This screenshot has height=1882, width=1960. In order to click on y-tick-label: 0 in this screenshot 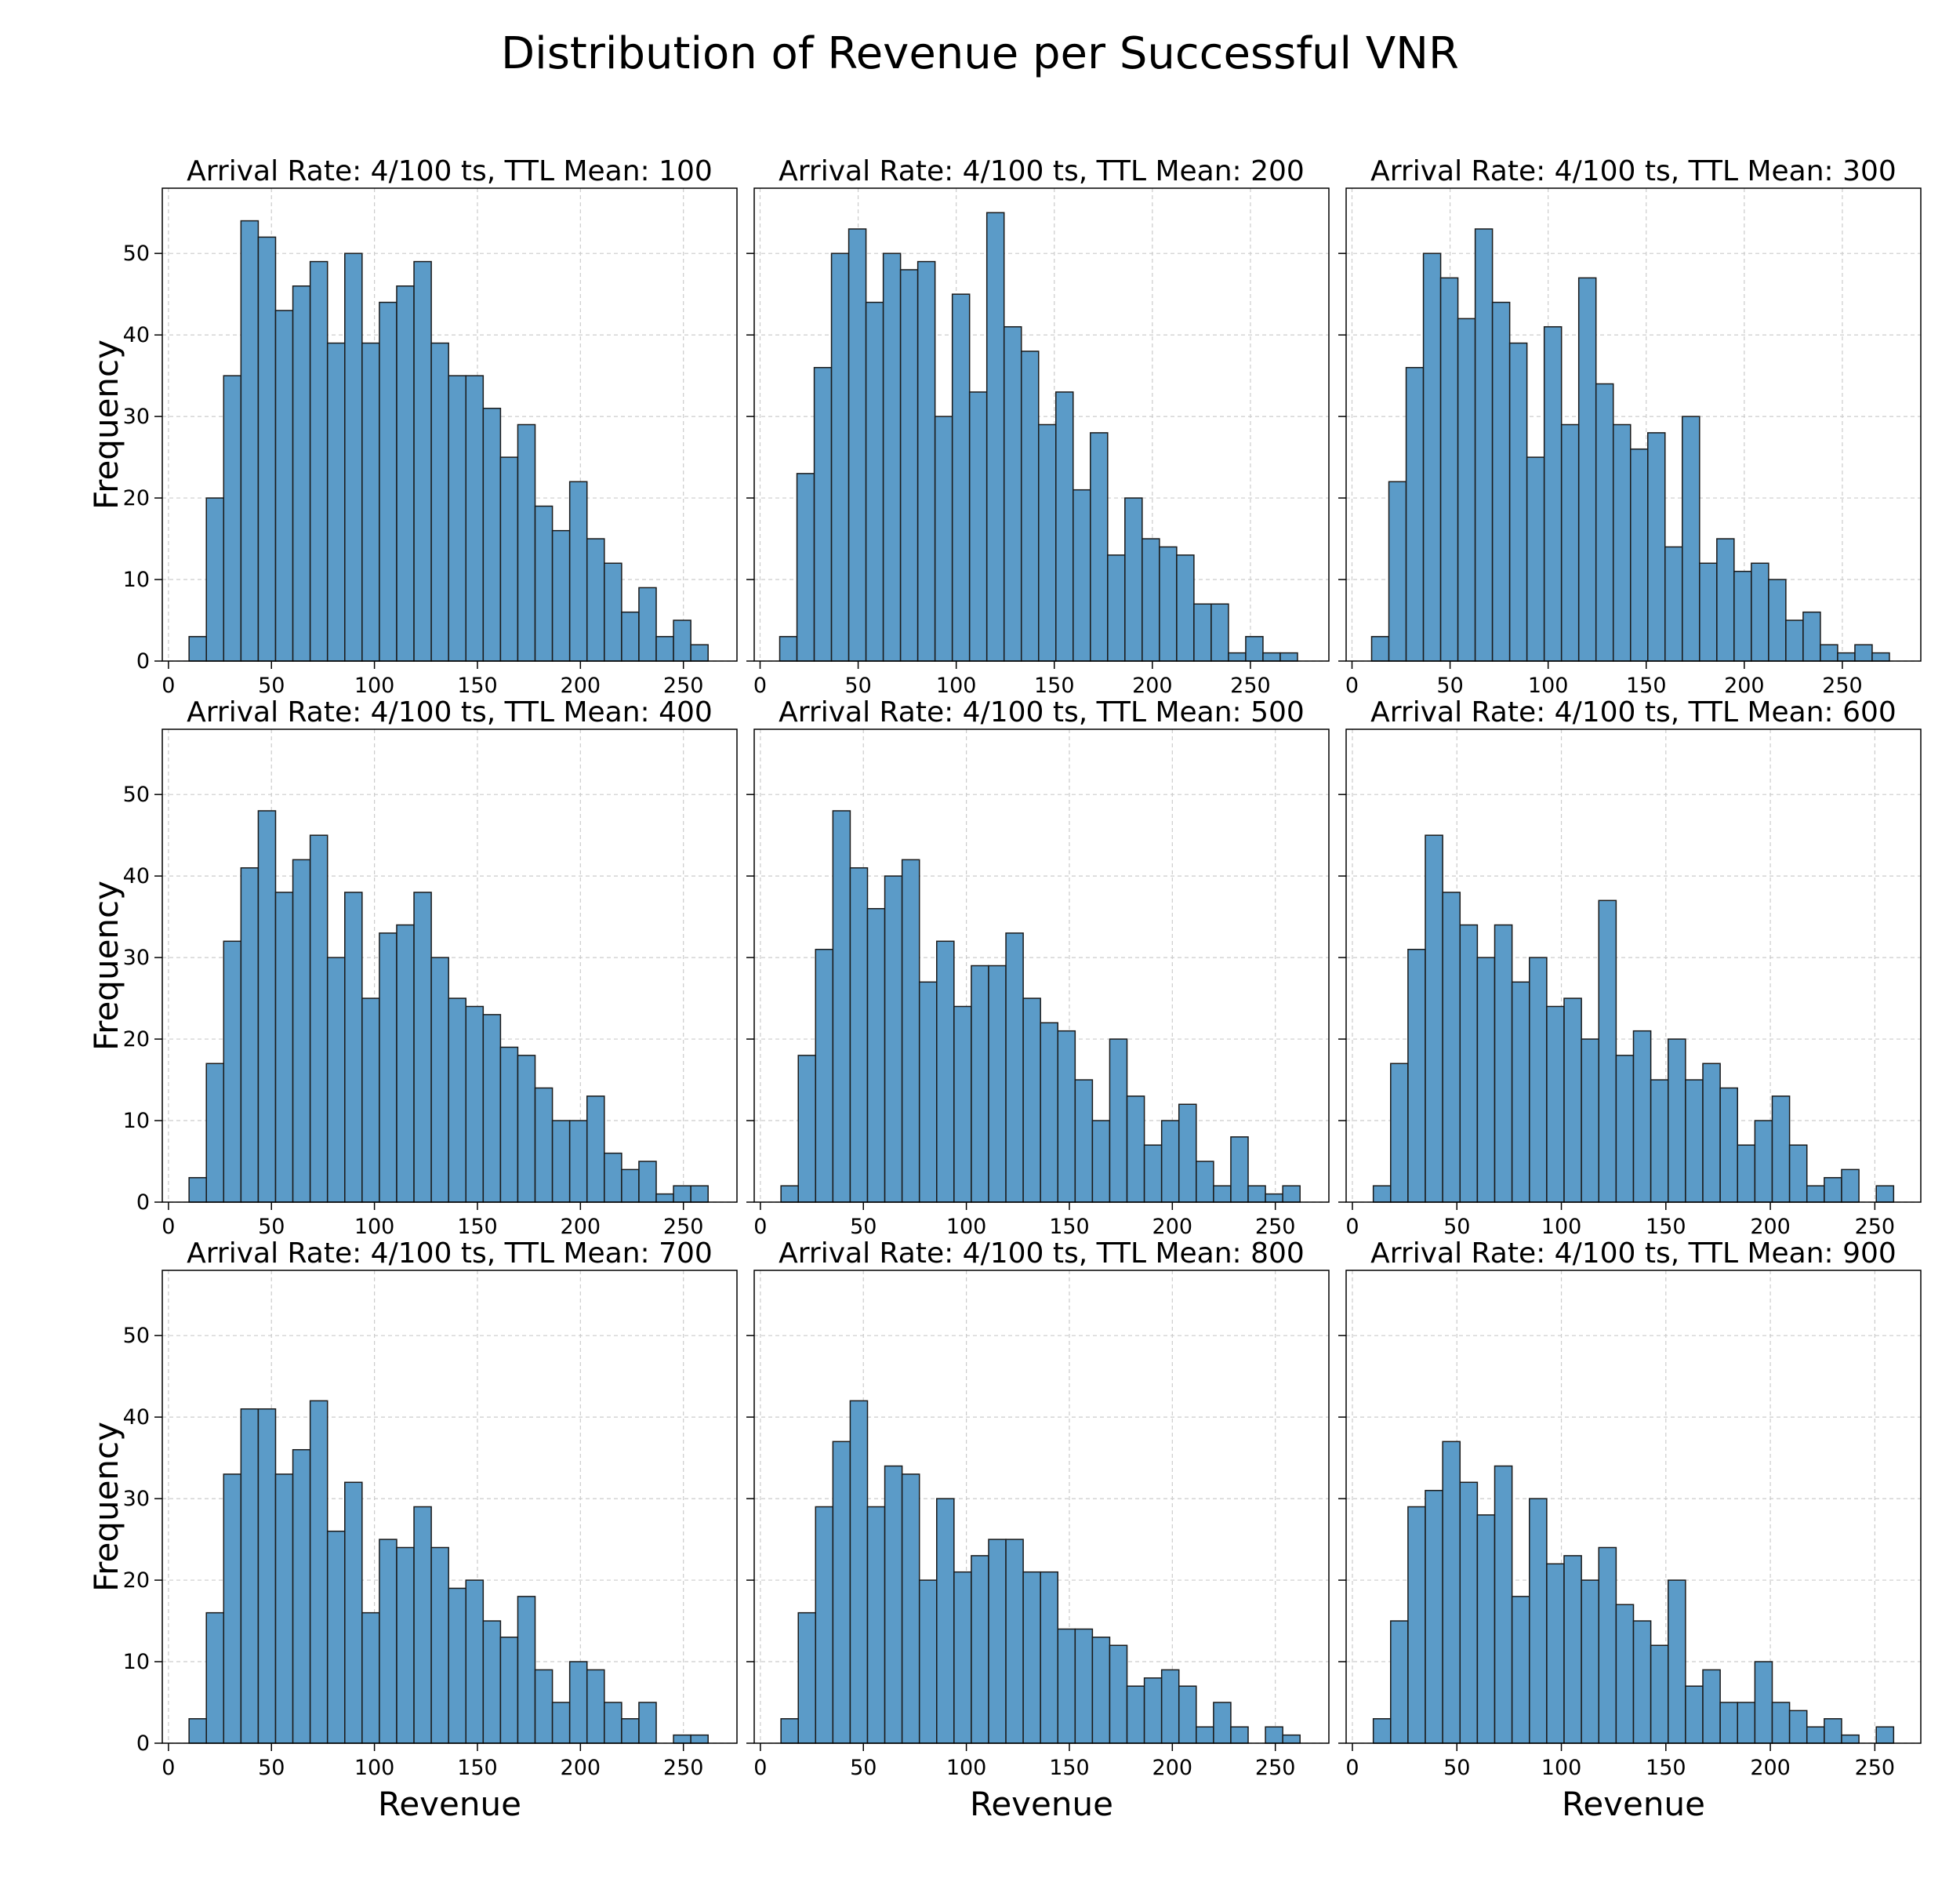, I will do `click(143, 1202)`.